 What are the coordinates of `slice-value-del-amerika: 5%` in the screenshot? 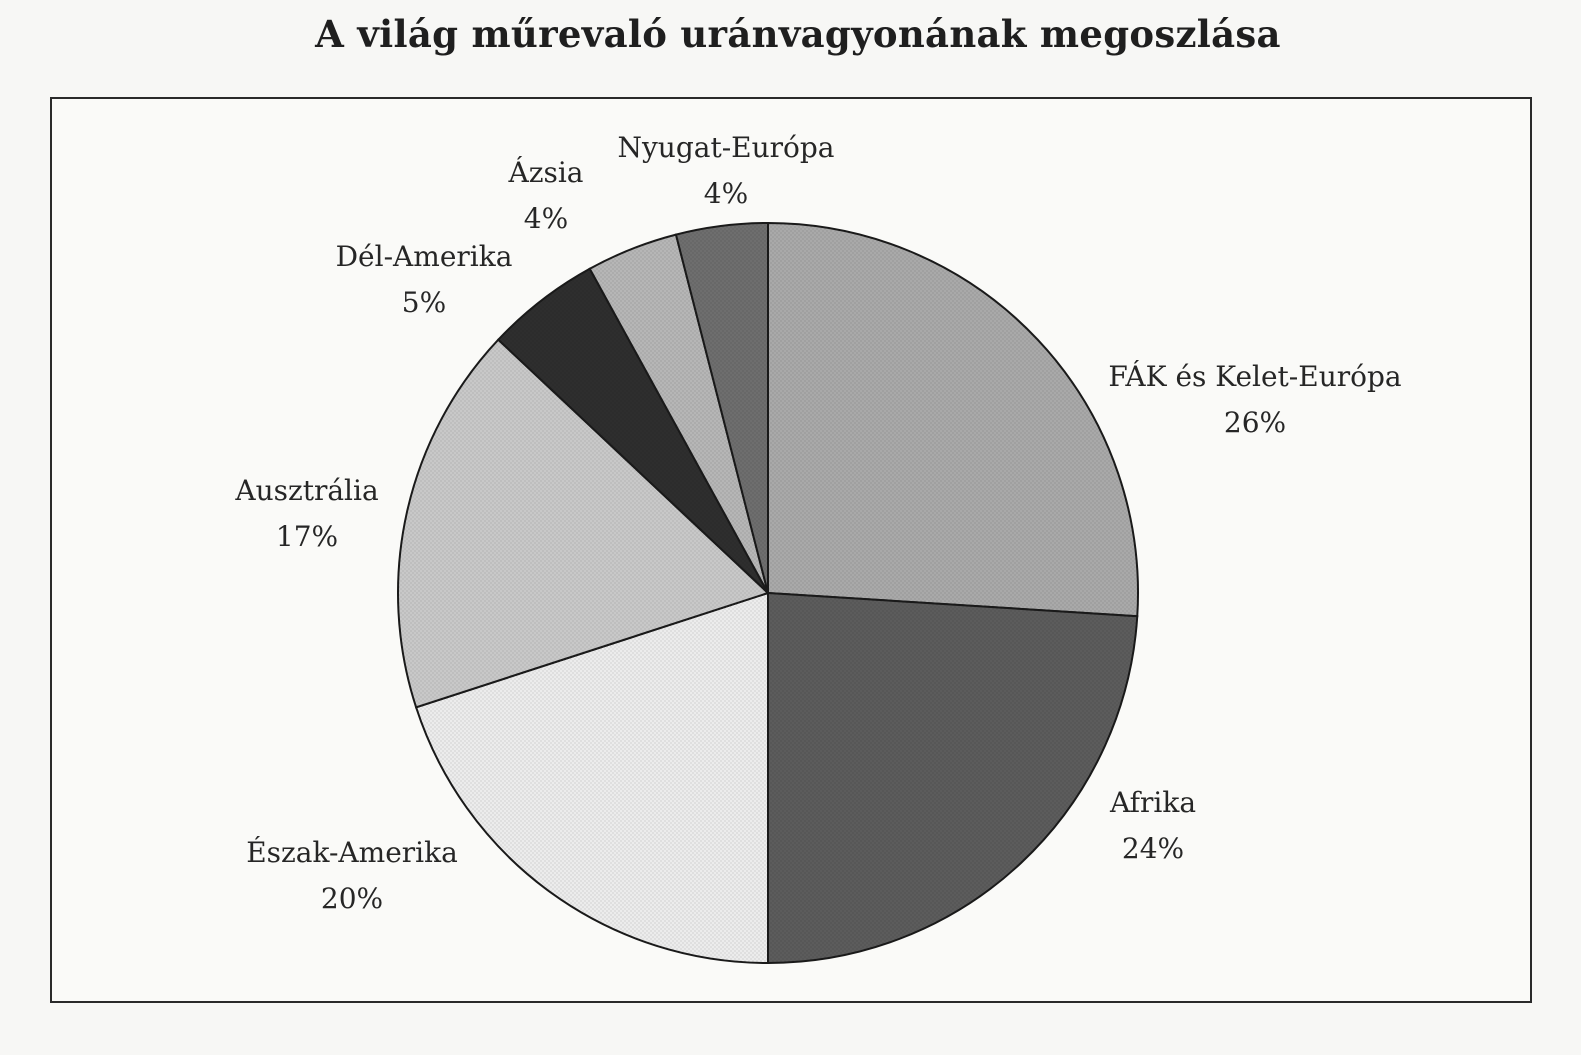 It's located at (424, 302).